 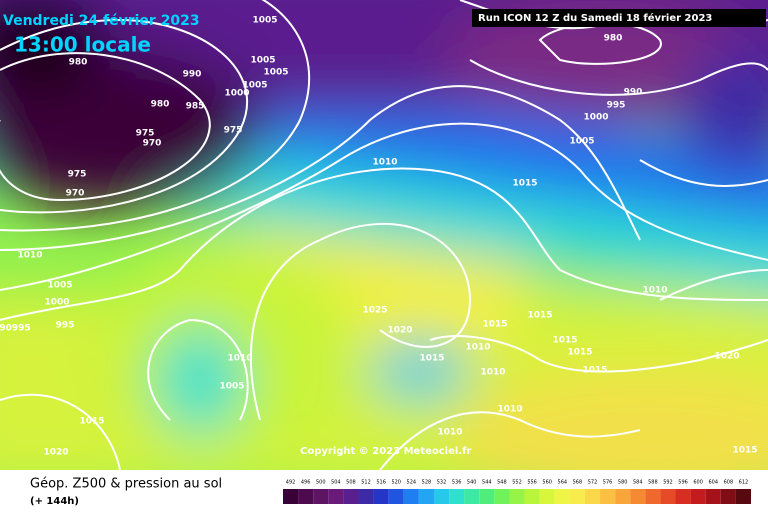 What do you see at coordinates (381, 483) in the screenshot?
I see `scale-label: 516` at bounding box center [381, 483].